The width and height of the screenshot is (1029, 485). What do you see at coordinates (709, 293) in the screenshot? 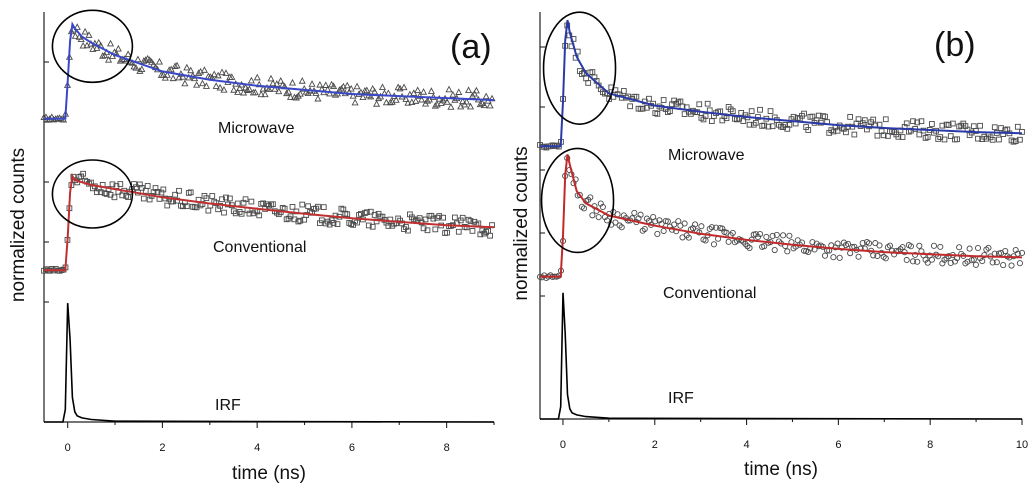
I see `series-label: Conventional` at bounding box center [709, 293].